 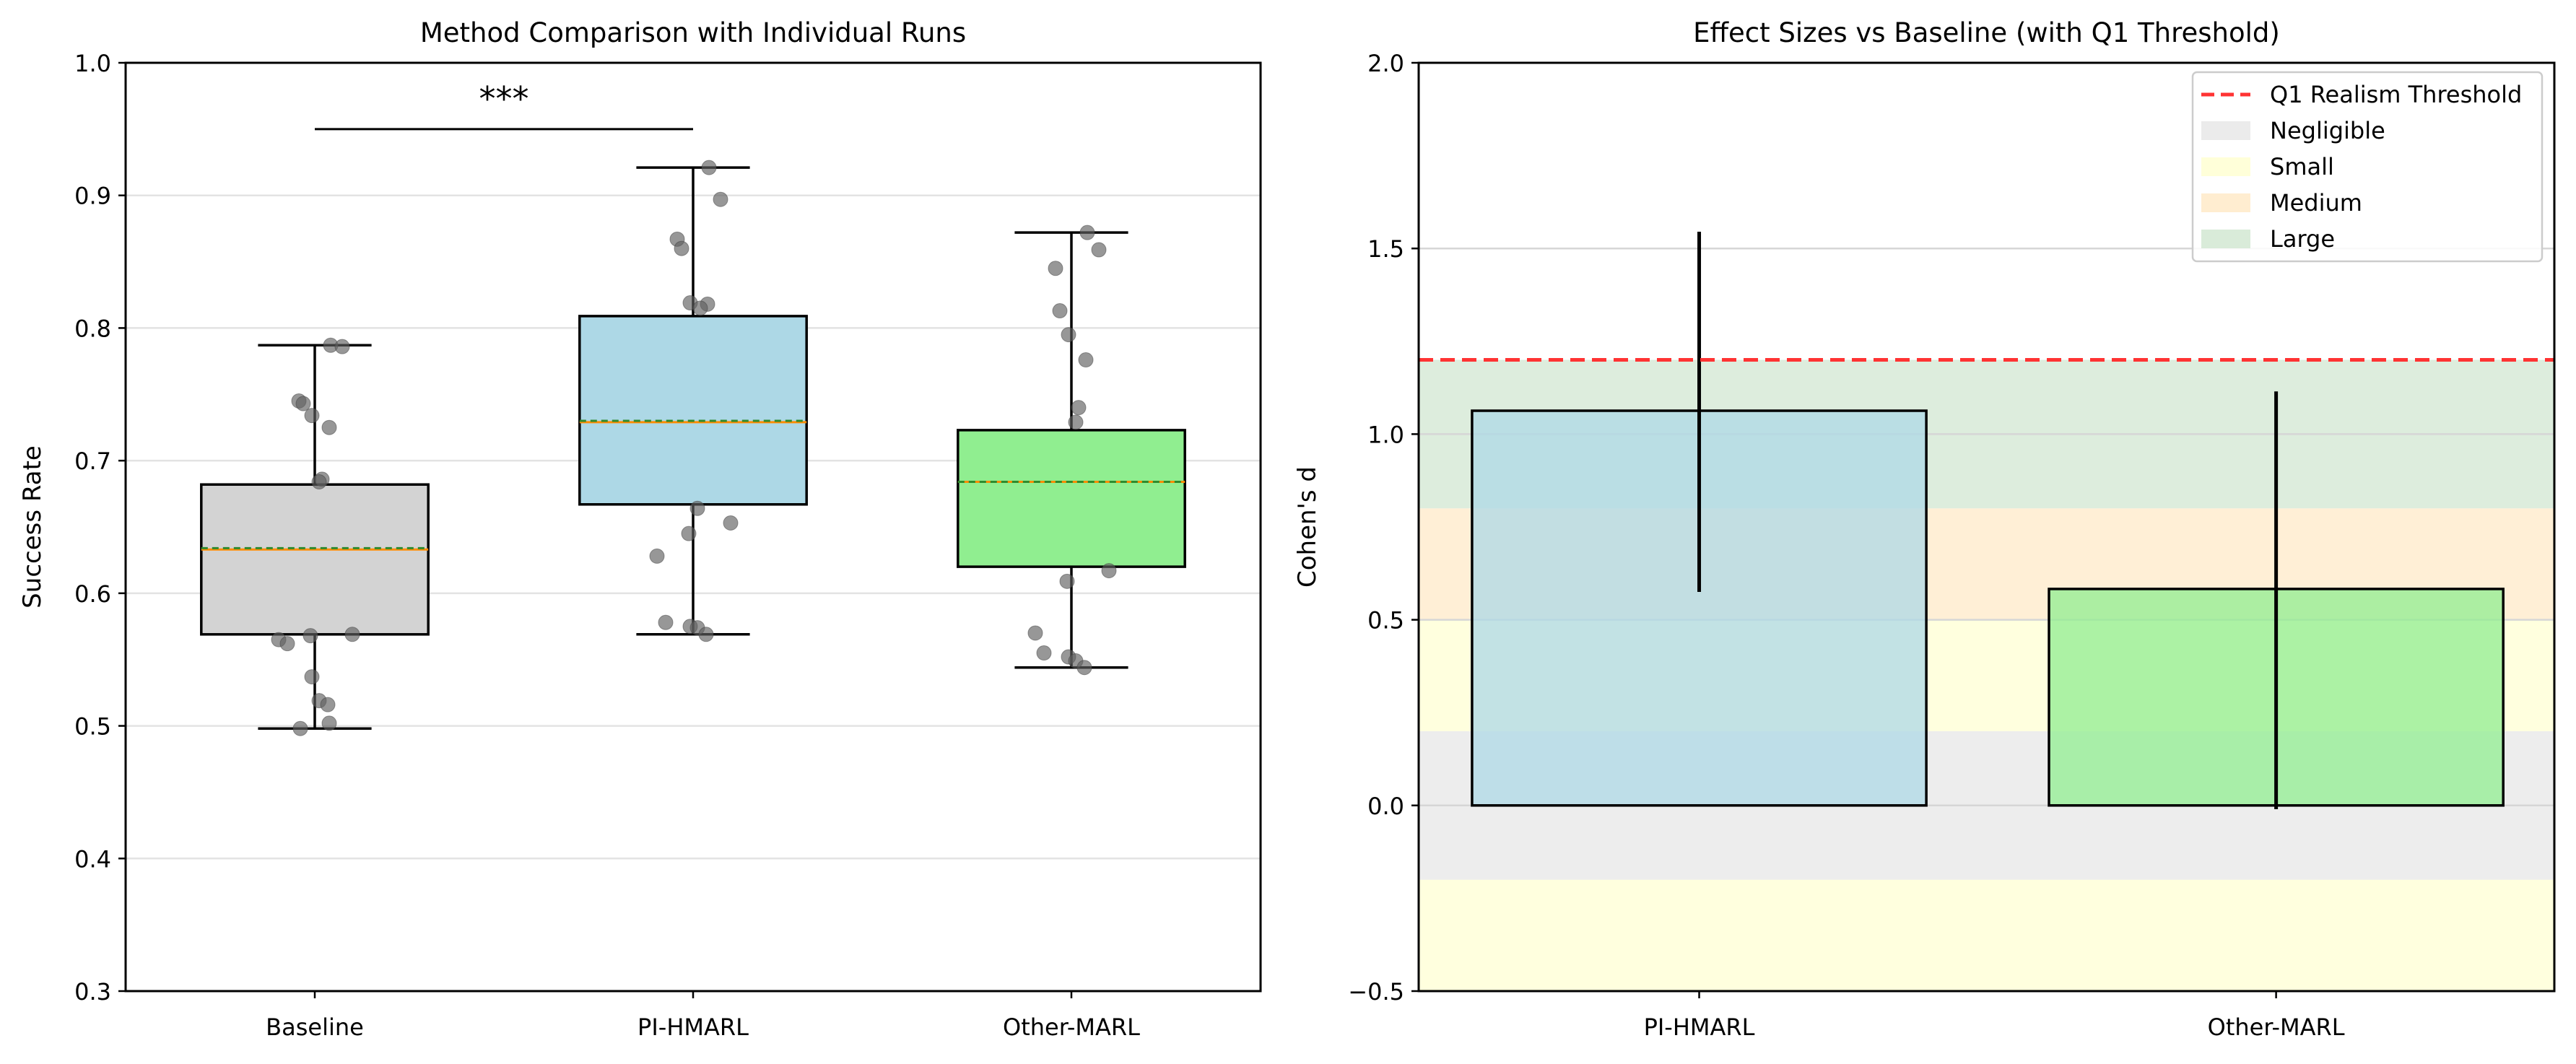 I want to click on legend-frame, so click(x=2367, y=167).